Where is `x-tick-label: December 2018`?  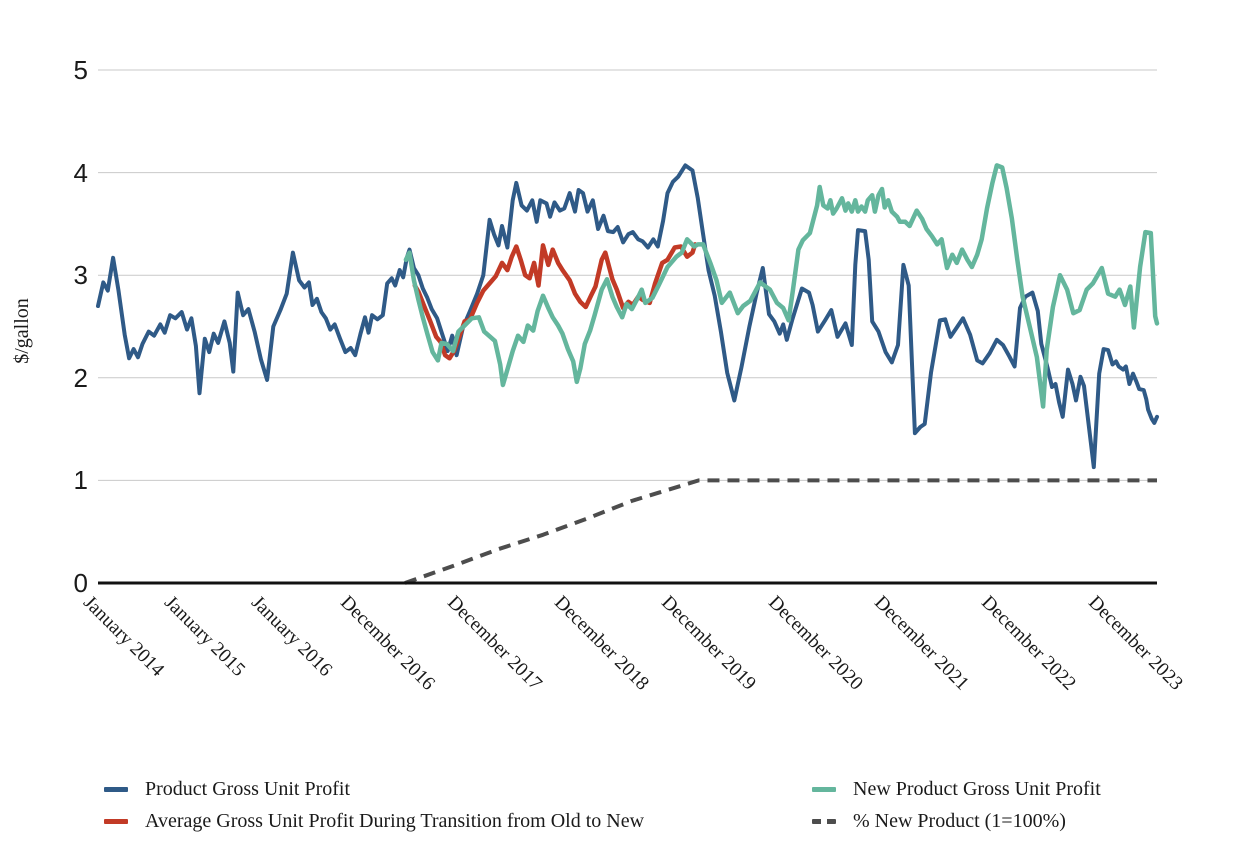 x-tick-label: December 2018 is located at coordinates (601, 643).